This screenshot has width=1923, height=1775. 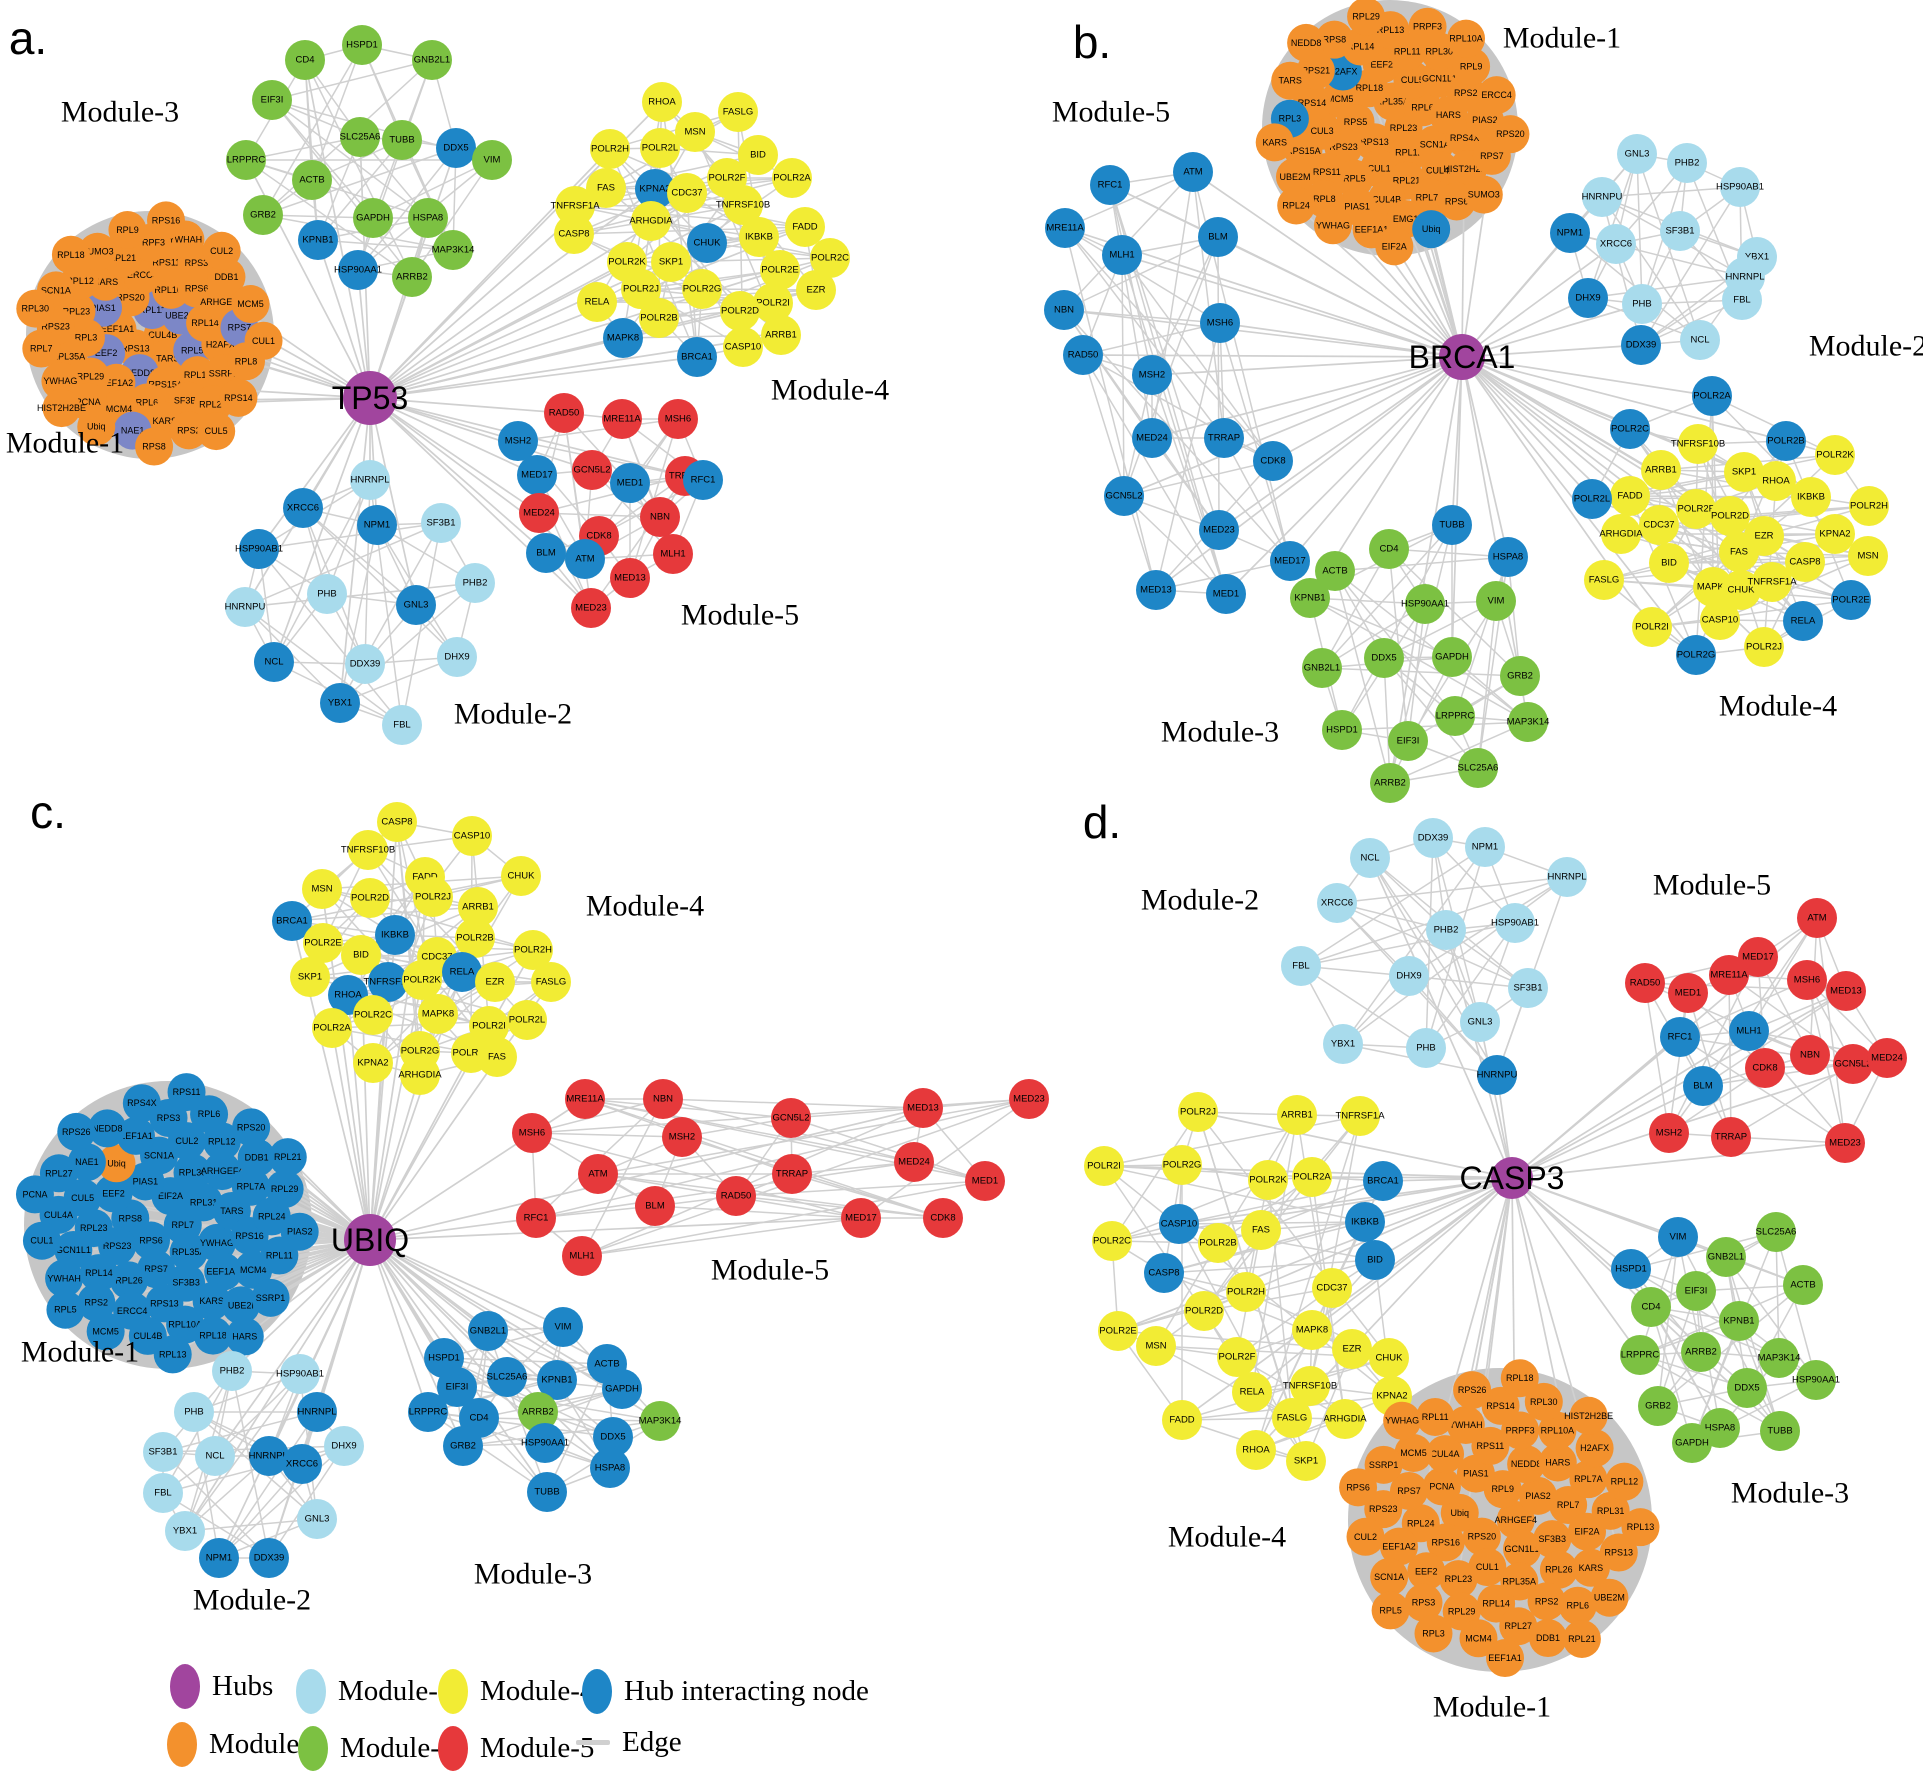 I want to click on gene-node-TRRAP, so click(x=792, y=1174).